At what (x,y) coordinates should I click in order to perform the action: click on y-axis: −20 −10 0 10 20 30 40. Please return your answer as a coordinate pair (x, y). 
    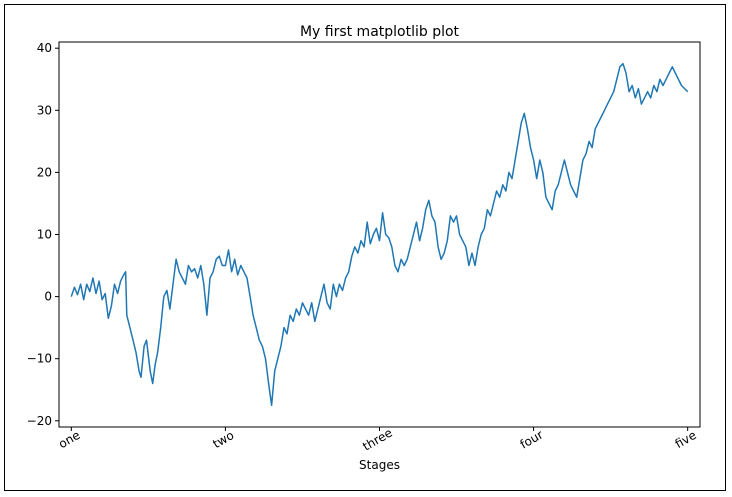
    Looking at the image, I should click on (43, 234).